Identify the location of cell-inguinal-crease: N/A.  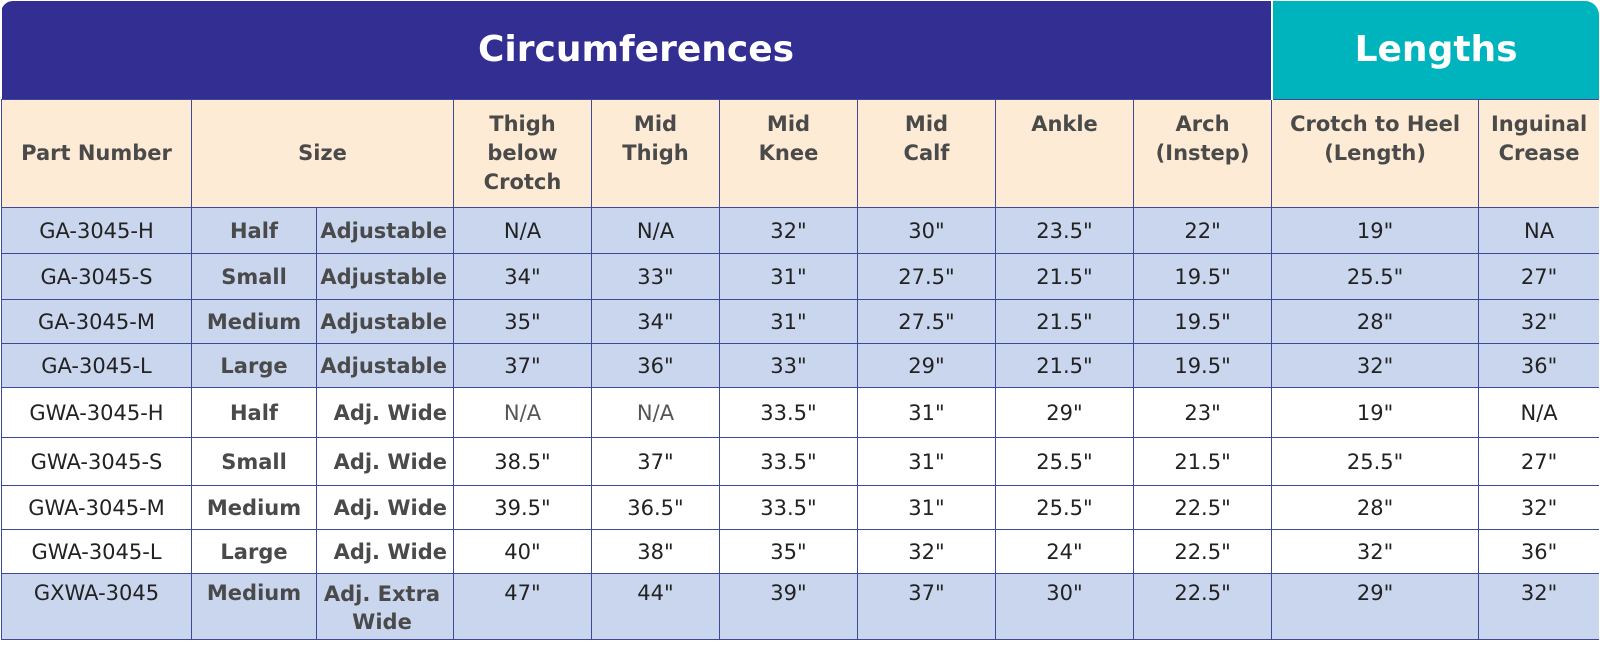
(1538, 412).